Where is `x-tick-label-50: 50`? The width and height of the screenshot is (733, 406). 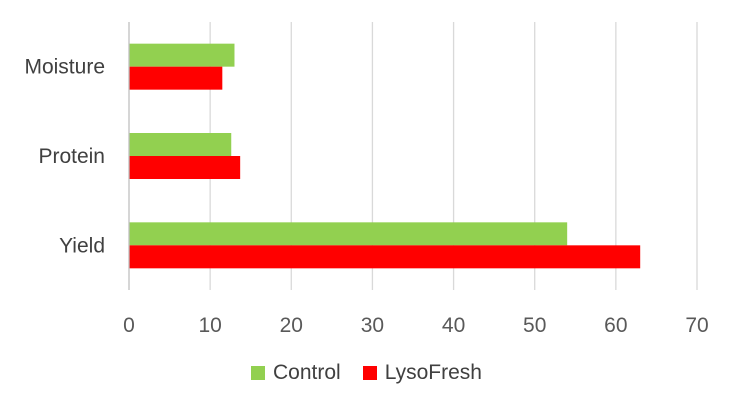
x-tick-label-50: 50 is located at coordinates (534, 325).